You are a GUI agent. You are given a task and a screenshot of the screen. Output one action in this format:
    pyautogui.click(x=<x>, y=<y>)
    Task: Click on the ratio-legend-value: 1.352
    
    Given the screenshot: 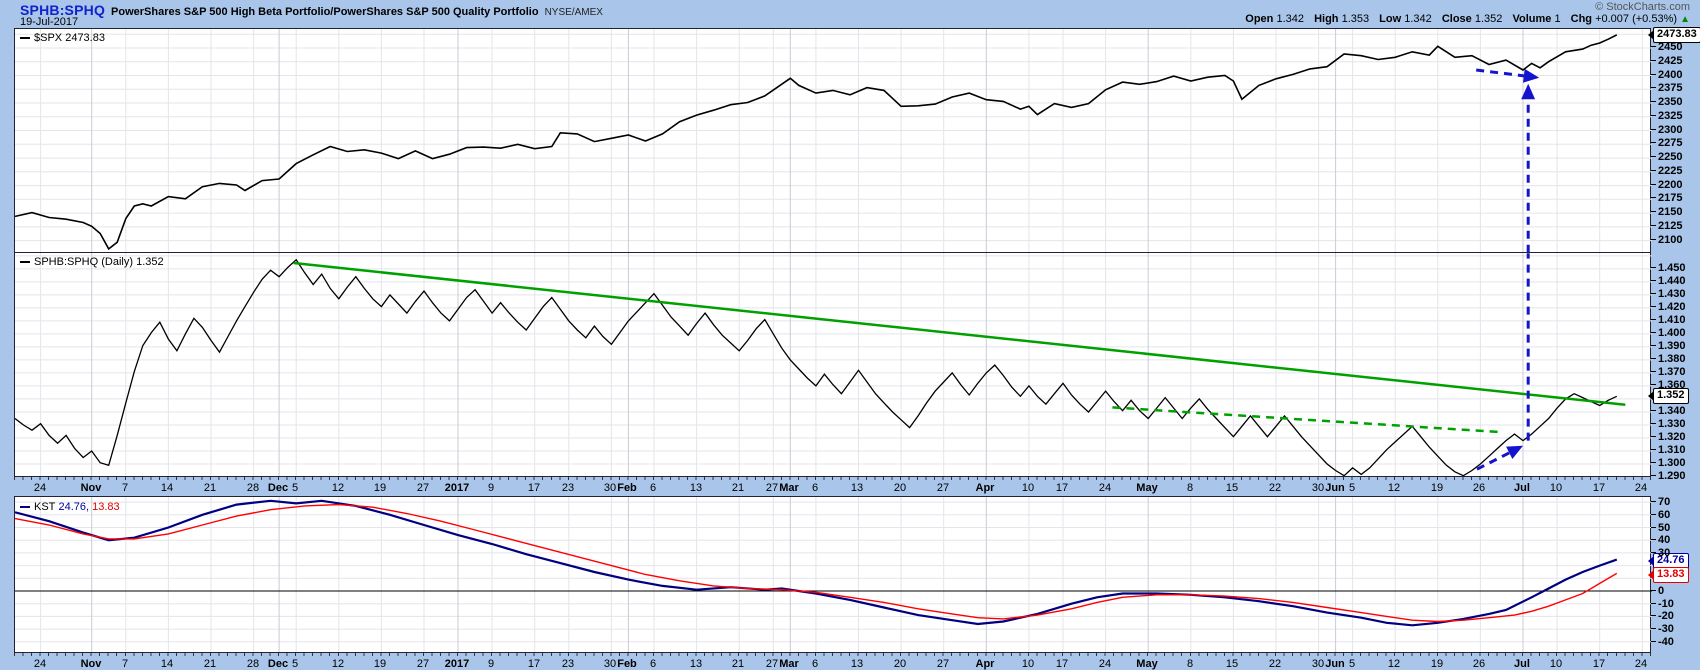 What is the action you would take?
    pyautogui.click(x=150, y=262)
    